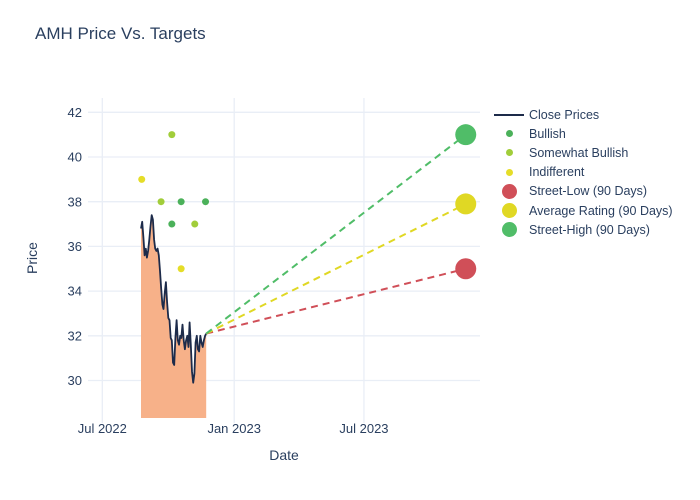  What do you see at coordinates (102, 428) in the screenshot?
I see `x-tick-label: Jul 2022` at bounding box center [102, 428].